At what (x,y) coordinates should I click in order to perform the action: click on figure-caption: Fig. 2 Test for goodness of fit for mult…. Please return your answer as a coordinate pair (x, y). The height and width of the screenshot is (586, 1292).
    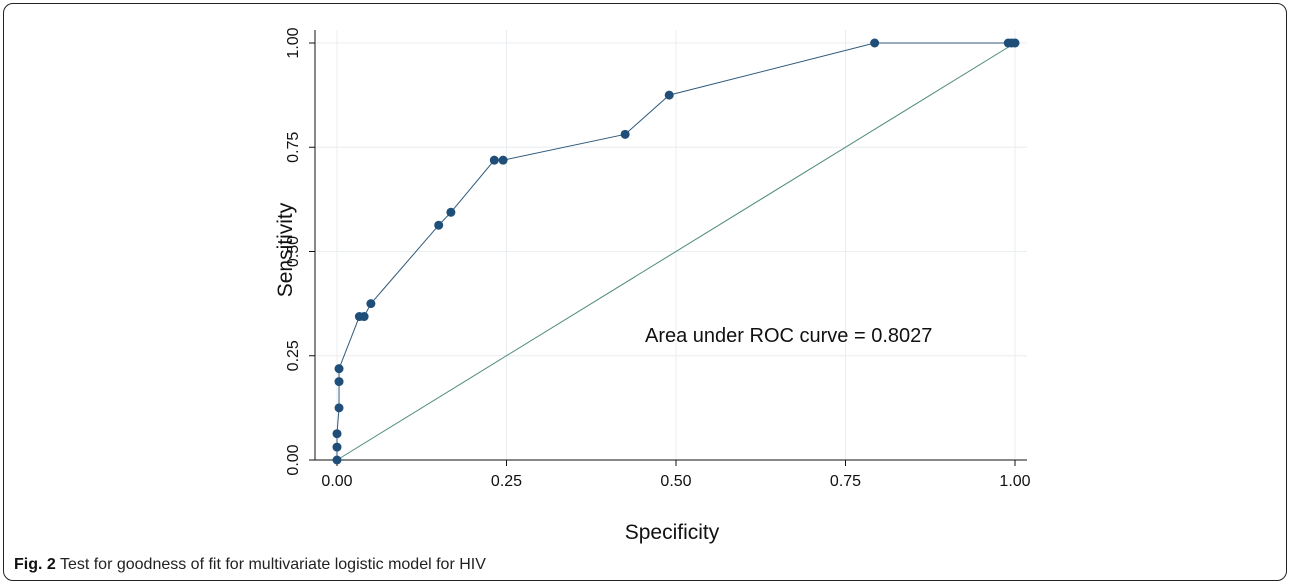
    Looking at the image, I should click on (250, 565).